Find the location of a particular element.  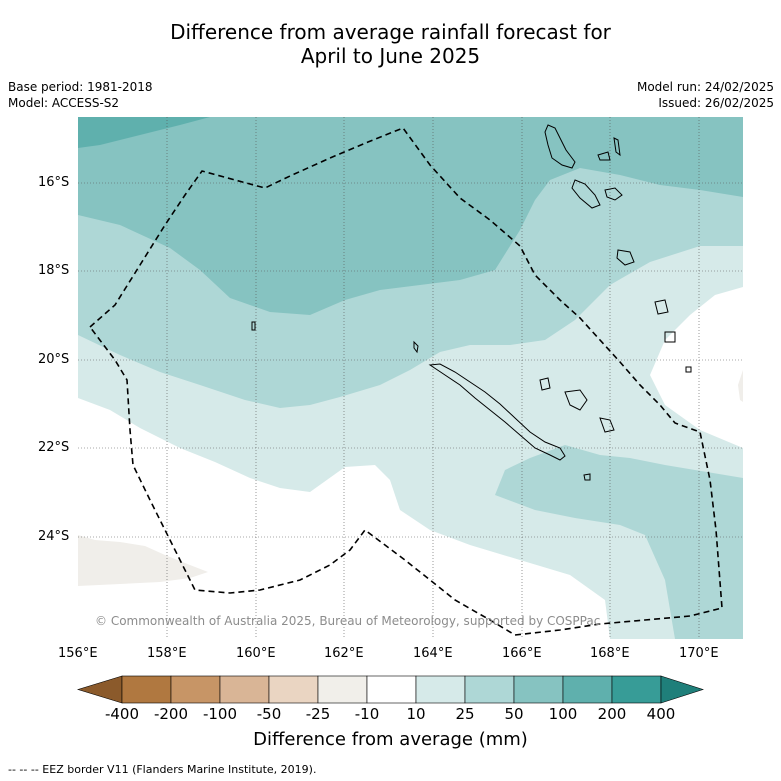

colorbar-tick-label: -50 is located at coordinates (269, 714).